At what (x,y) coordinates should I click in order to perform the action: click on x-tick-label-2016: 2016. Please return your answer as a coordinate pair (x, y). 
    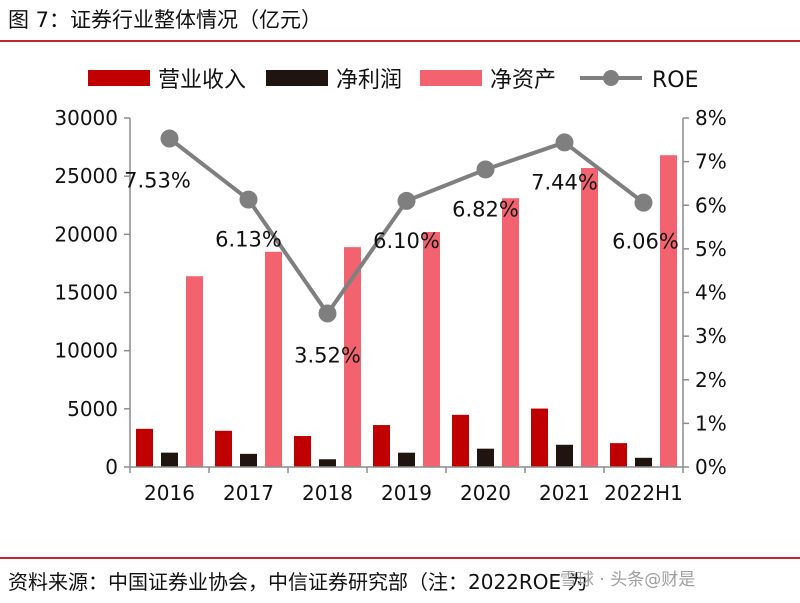
    Looking at the image, I should click on (169, 493).